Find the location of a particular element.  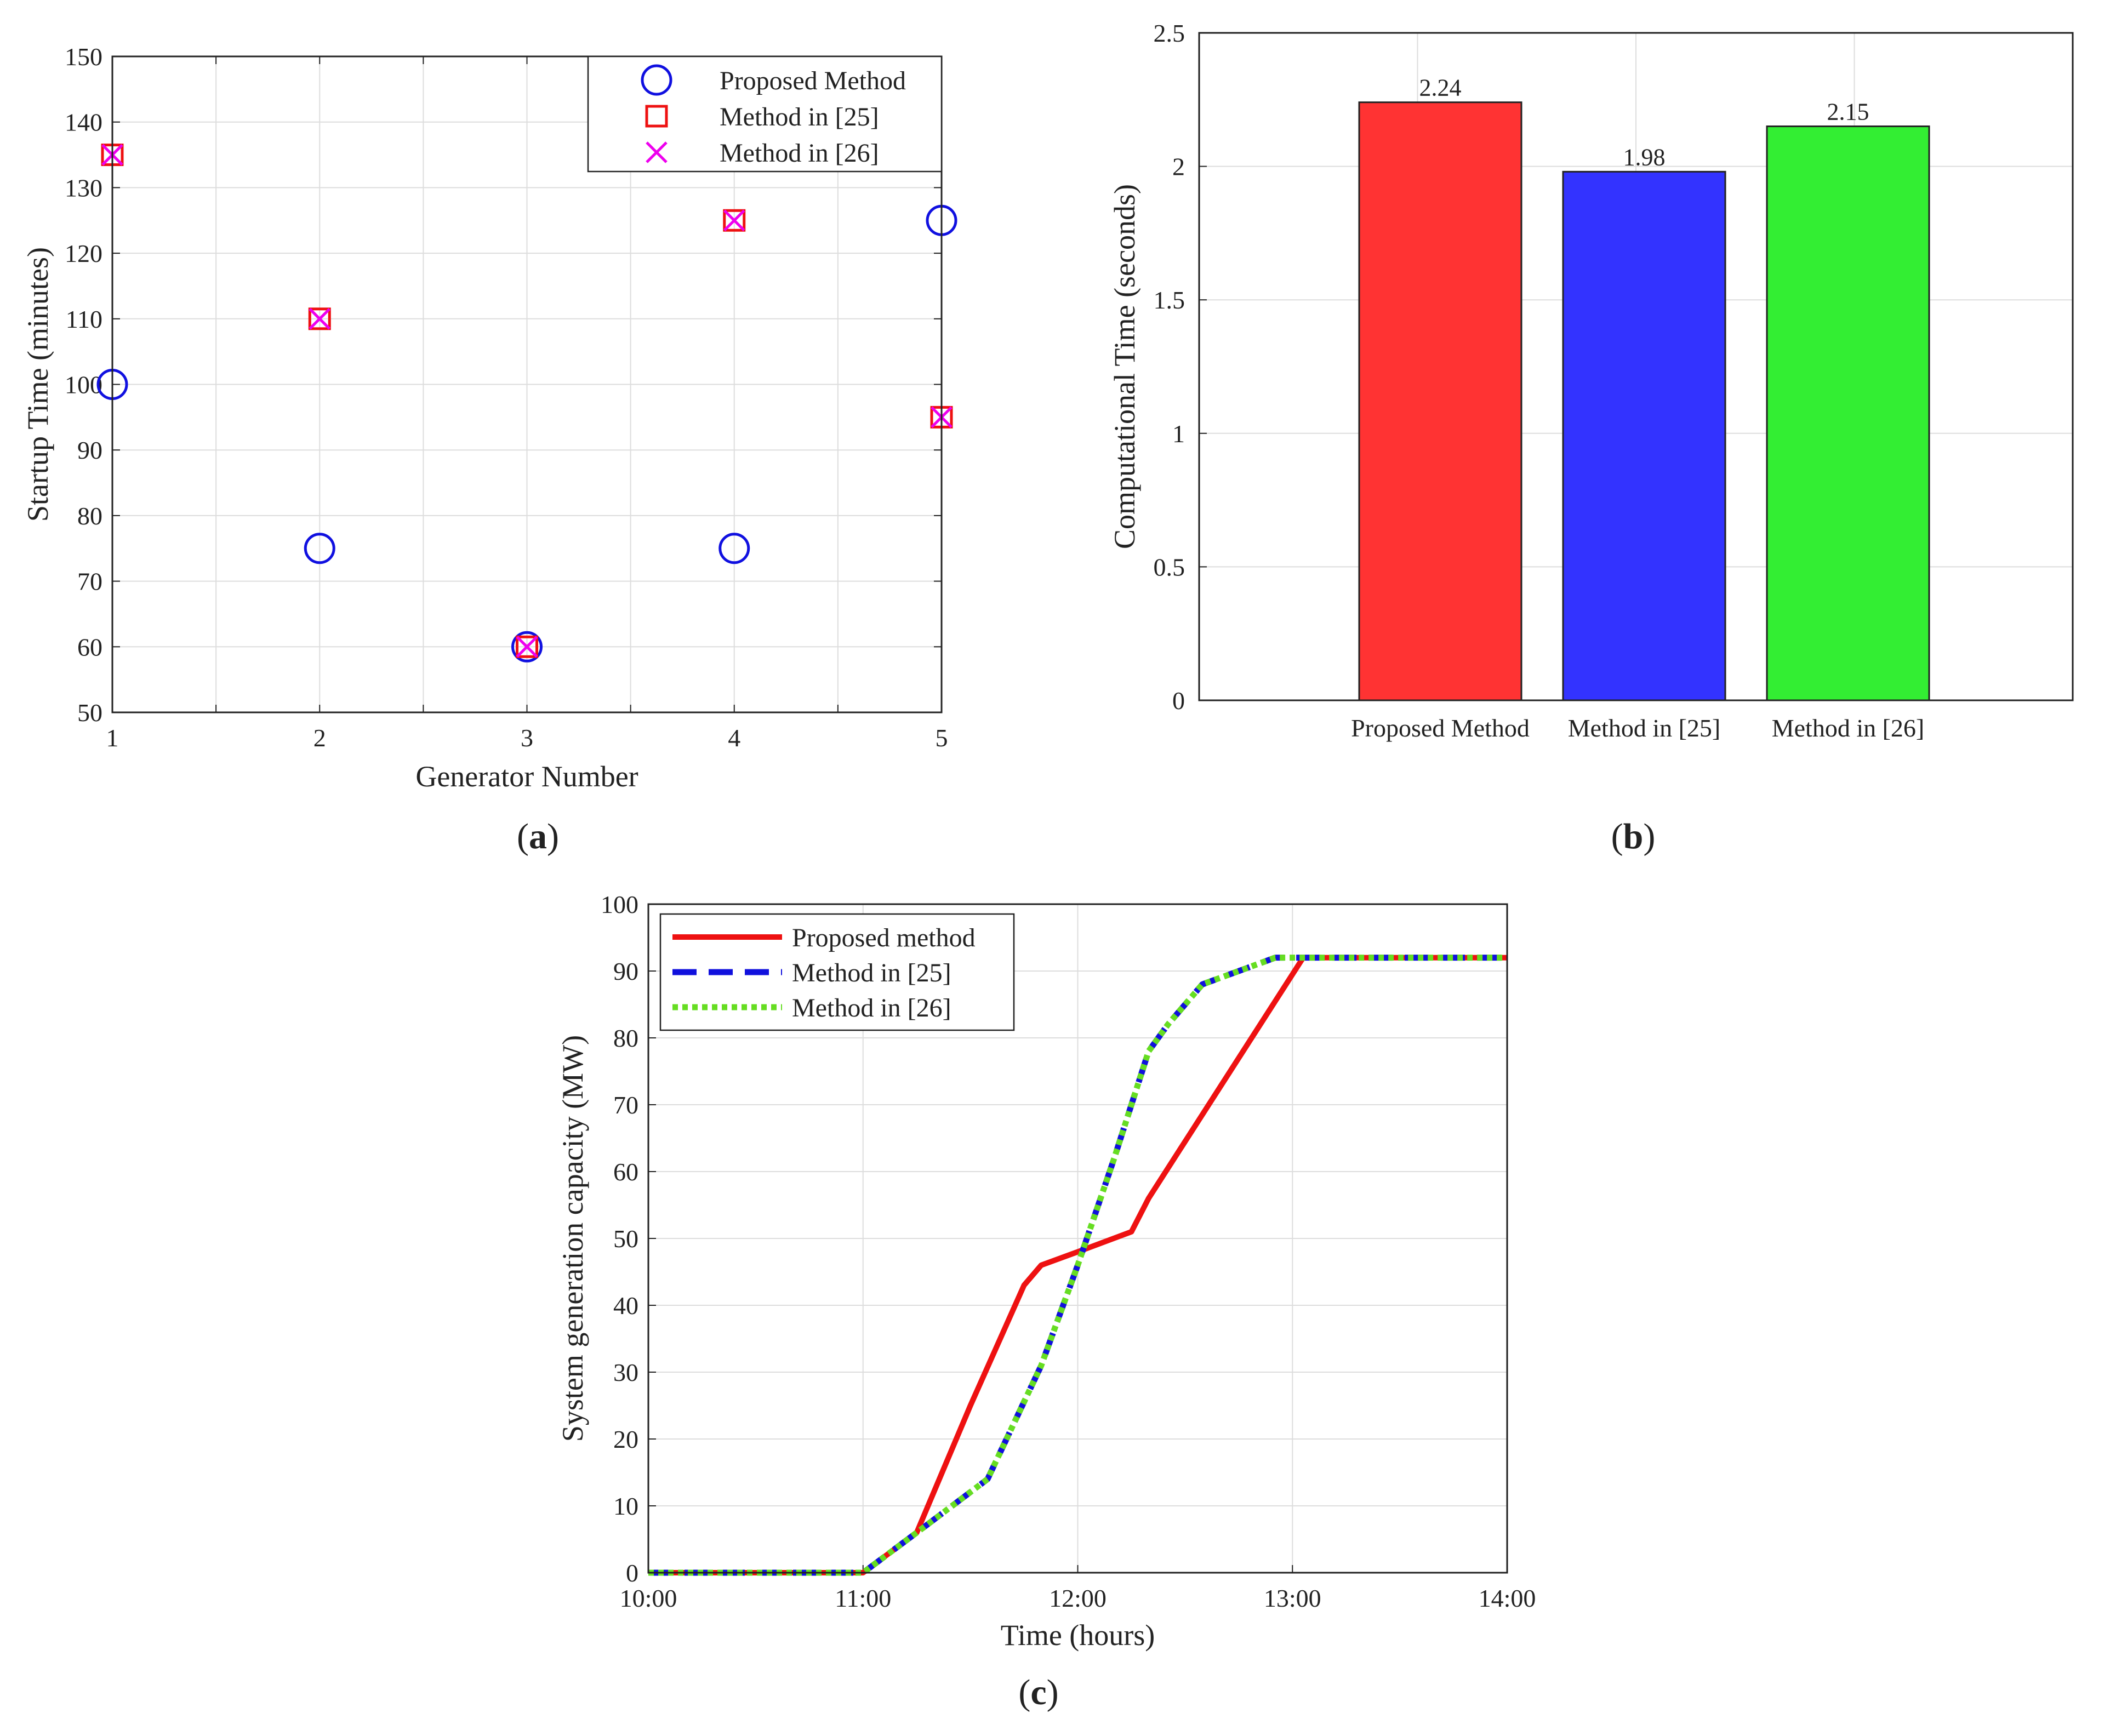

chart-b-y-tick-label: 2 is located at coordinates (1178, 167).